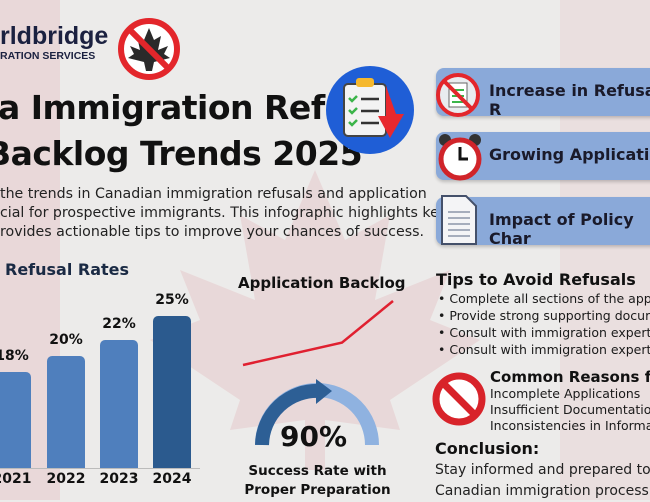 This screenshot has height=502, width=650. Describe the element at coordinates (172, 479) in the screenshot. I see `bar-category: 2024` at that location.